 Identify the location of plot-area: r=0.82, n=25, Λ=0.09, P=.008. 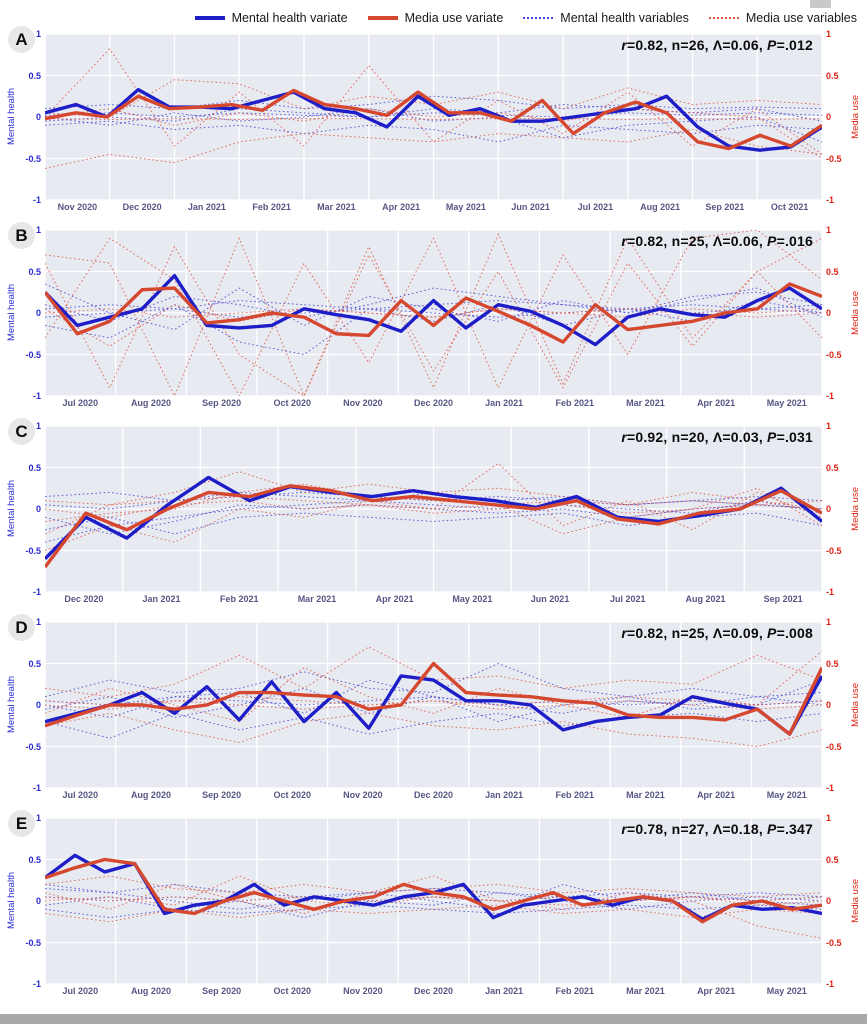
(433, 705).